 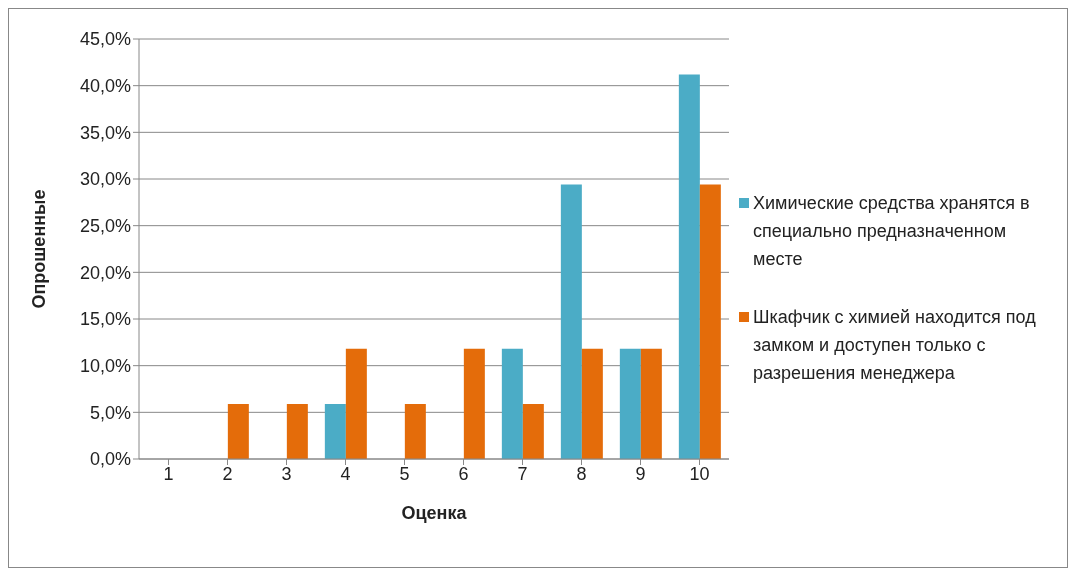 I want to click on y-tick-label: 10,0%, so click(x=105, y=366).